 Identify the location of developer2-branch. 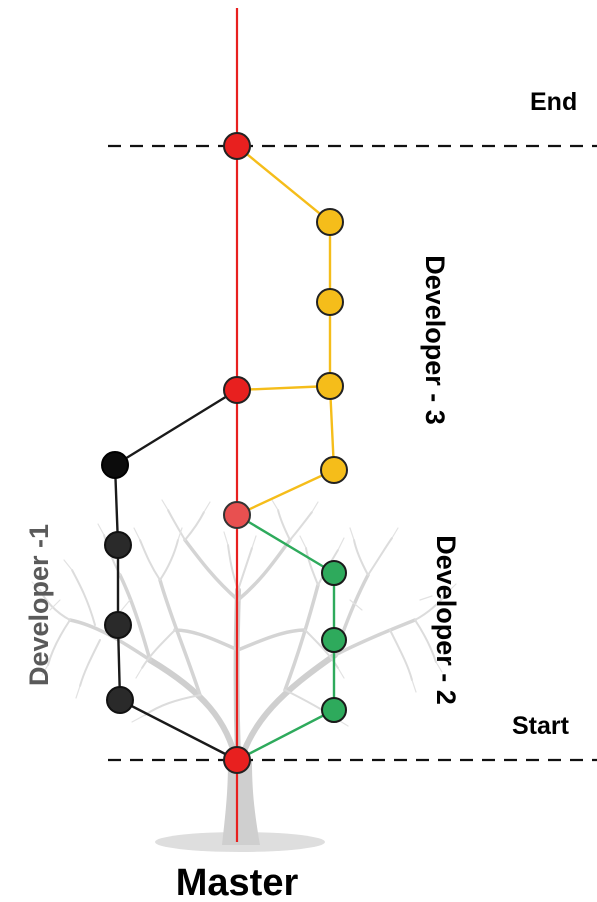
(291, 637).